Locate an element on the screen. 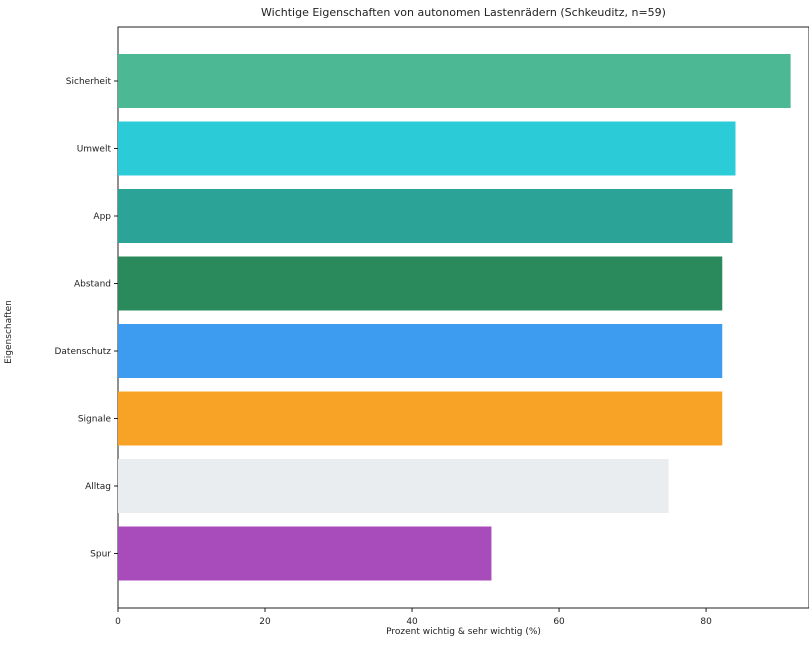 This screenshot has height=645, width=809. bar-alltag is located at coordinates (393, 486).